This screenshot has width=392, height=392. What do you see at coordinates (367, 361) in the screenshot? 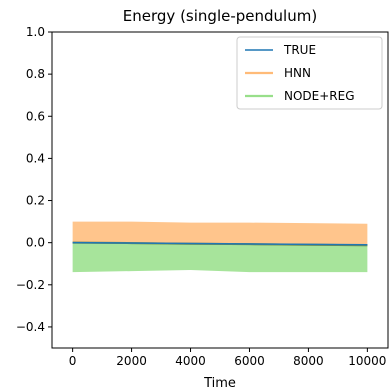
I see `x-tick-label: 10000` at bounding box center [367, 361].